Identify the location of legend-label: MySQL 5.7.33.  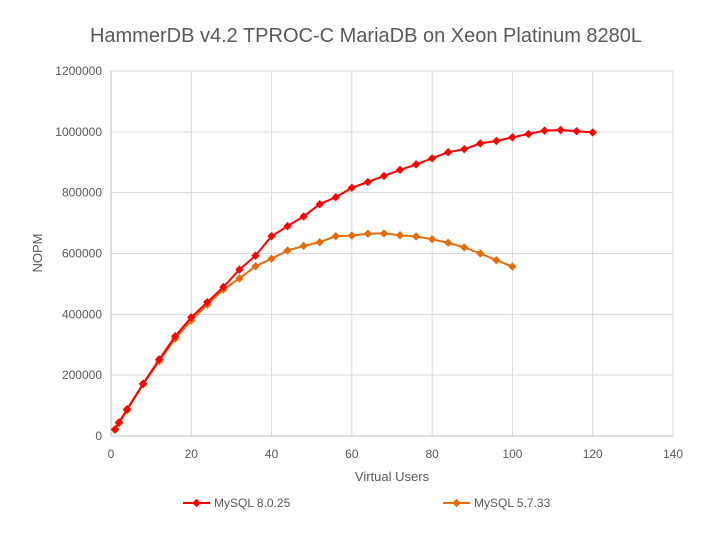
(512, 503).